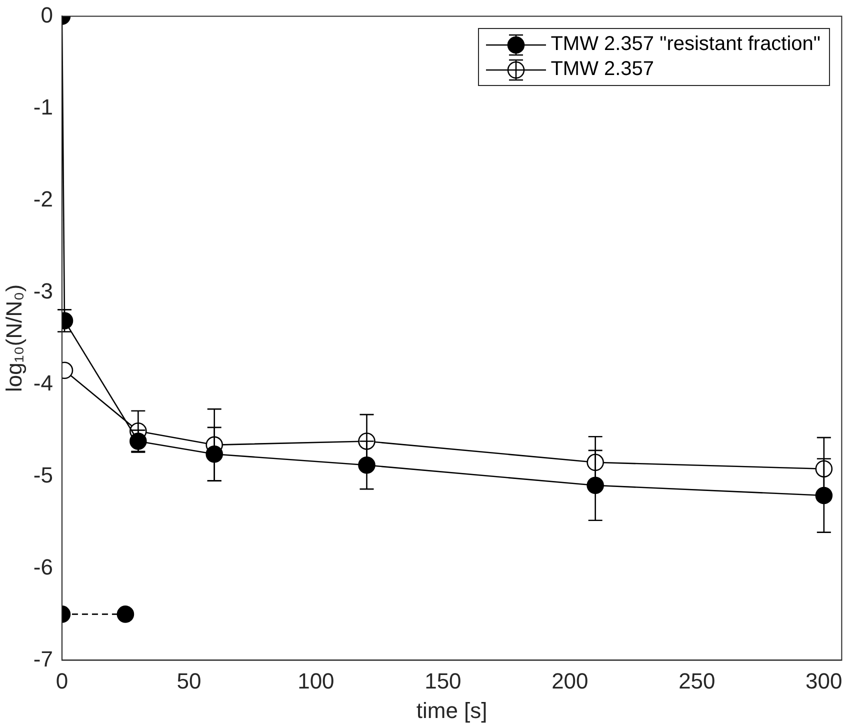 Image resolution: width=851 pixels, height=725 pixels. Describe the element at coordinates (602, 70) in the screenshot. I see `legend-label: TMW 2.357` at that location.